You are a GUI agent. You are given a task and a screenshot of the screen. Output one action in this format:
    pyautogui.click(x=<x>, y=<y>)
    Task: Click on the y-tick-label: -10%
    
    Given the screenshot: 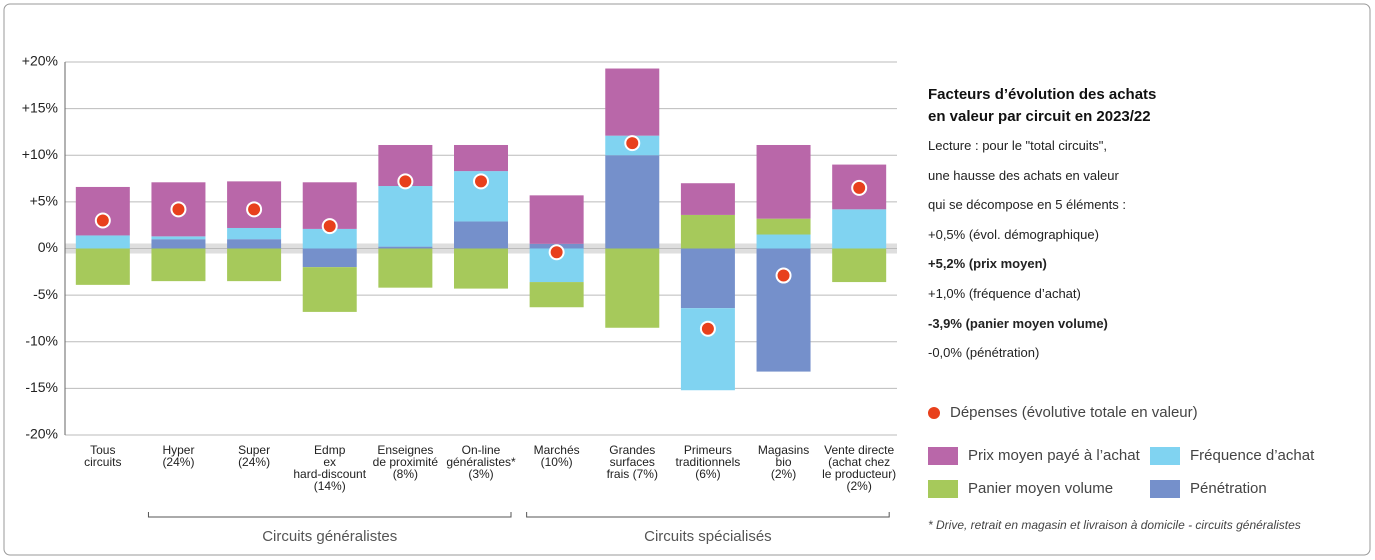 What is the action you would take?
    pyautogui.click(x=41, y=340)
    